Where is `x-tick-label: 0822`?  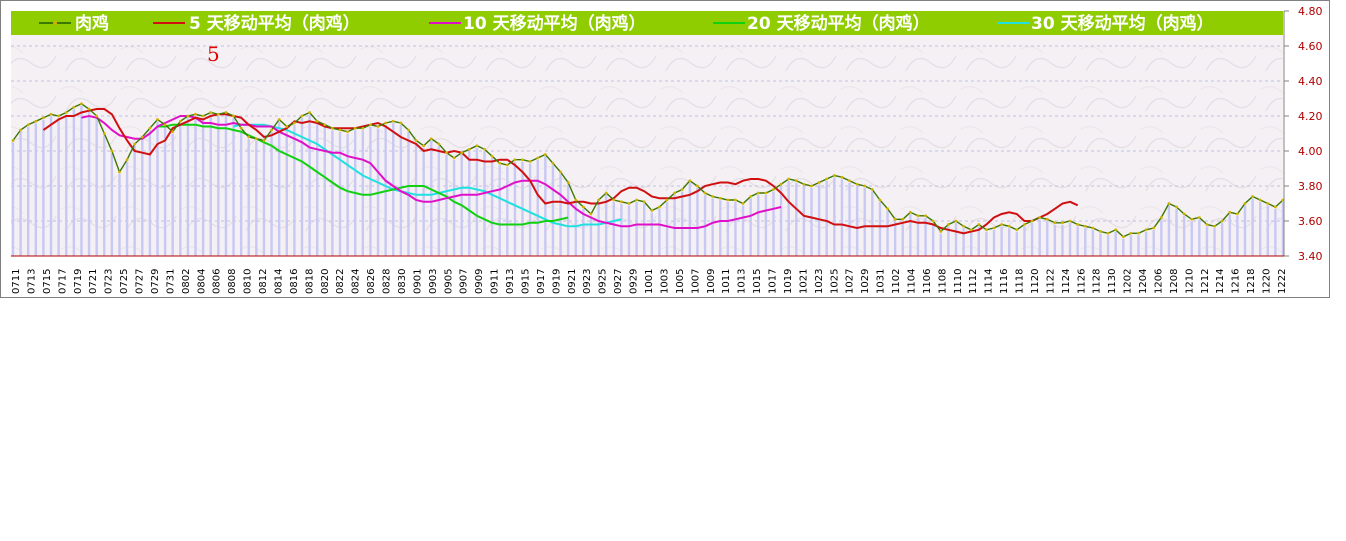 x-tick-label: 0822 is located at coordinates (340, 281).